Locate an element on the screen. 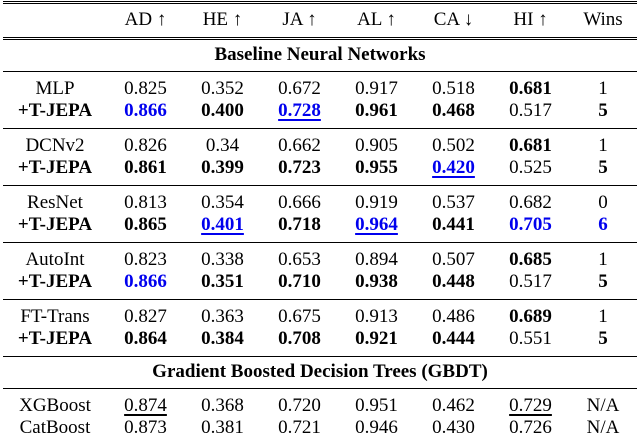 This screenshot has height=441, width=640. value-cell: 0.685 is located at coordinates (530, 259).